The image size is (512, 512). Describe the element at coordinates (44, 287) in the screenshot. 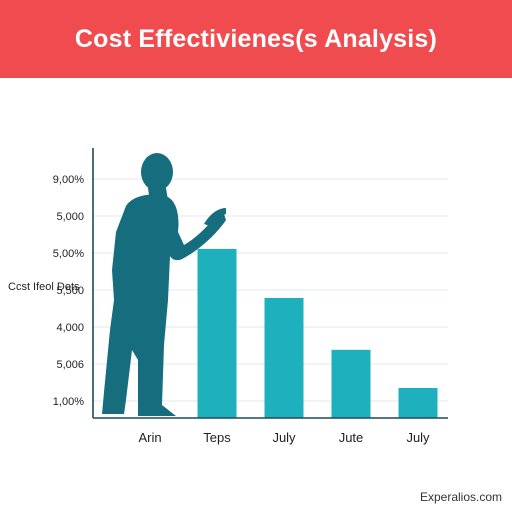

I see `y-axis-label: Ccst Ifeol Dots` at that location.